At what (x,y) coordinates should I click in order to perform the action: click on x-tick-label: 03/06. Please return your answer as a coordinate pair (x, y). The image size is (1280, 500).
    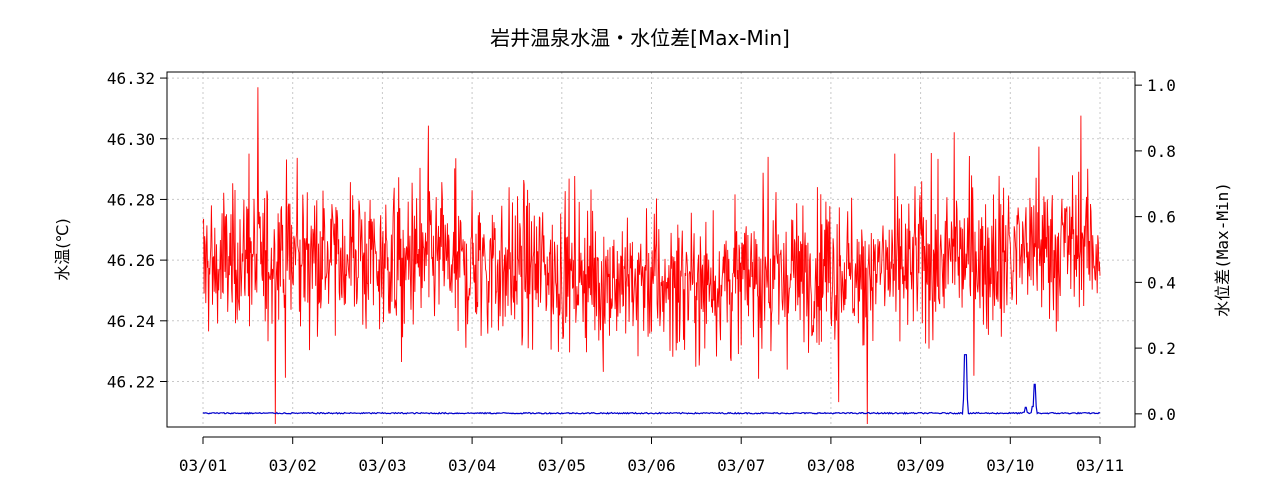
    Looking at the image, I should click on (651, 465).